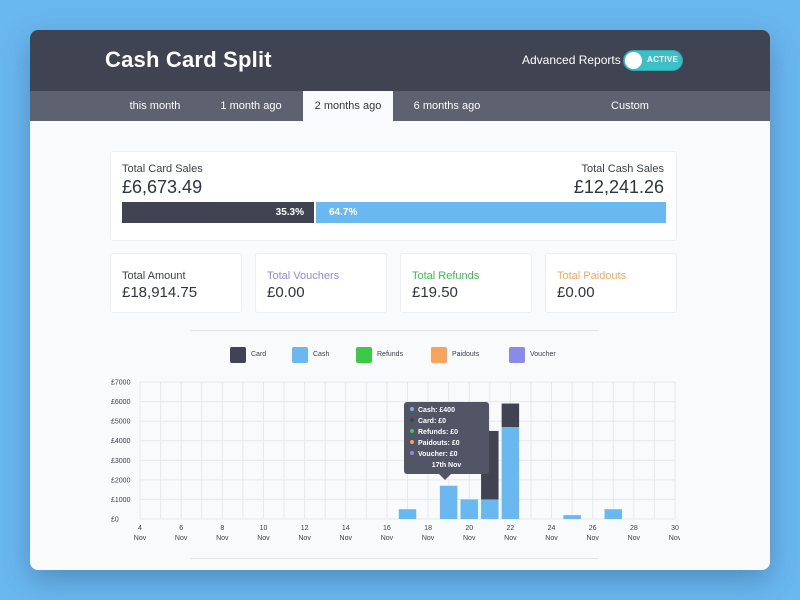 The width and height of the screenshot is (800, 600). What do you see at coordinates (162, 169) in the screenshot?
I see `total-card-sales-label: Total Card Sales` at bounding box center [162, 169].